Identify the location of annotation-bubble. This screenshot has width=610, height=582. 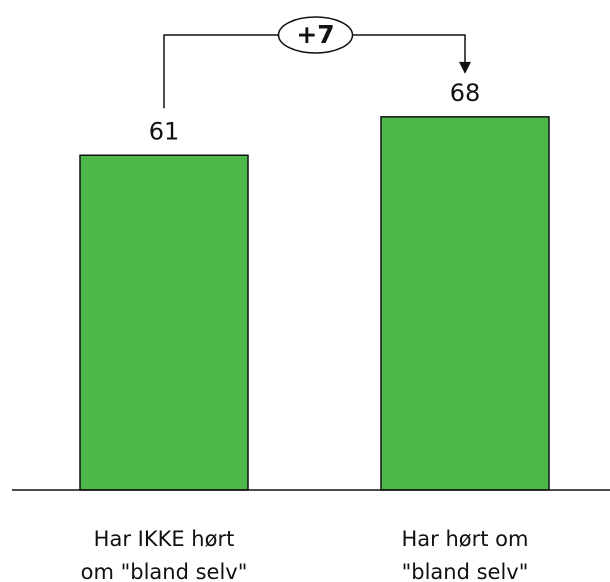
(315, 35).